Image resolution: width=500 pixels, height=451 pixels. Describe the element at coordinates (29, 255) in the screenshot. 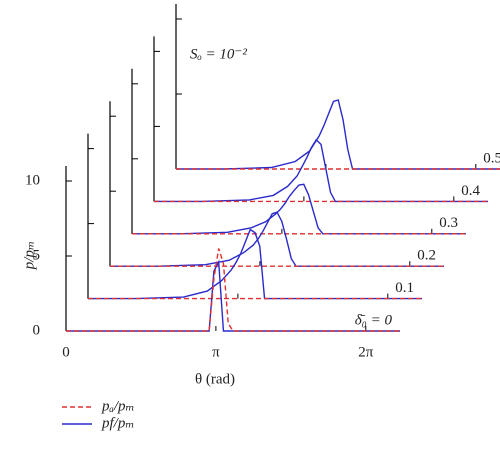

I see `y-axis-label: p/pₘ` at that location.